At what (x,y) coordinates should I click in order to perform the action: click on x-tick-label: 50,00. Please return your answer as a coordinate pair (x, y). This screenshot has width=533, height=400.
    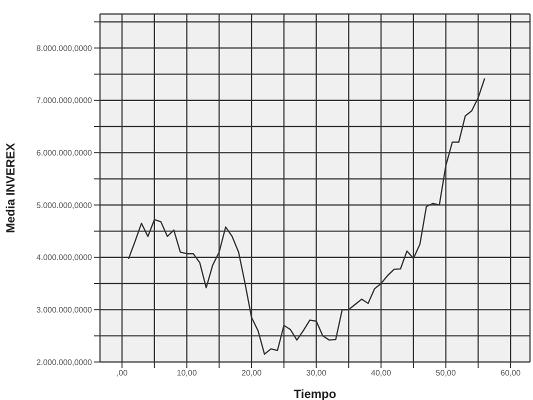
    Looking at the image, I should click on (446, 373).